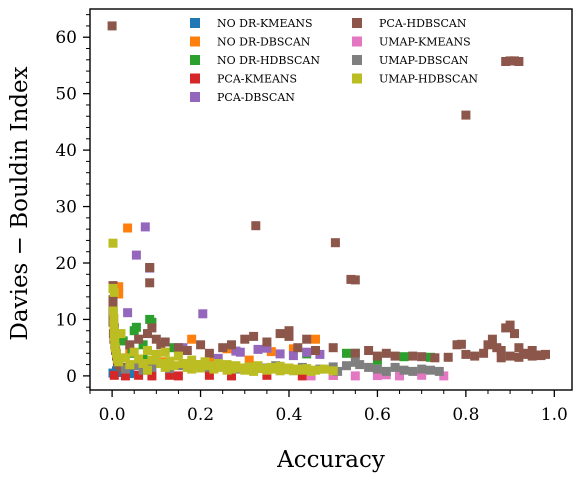 This screenshot has height=483, width=581. I want to click on legend-label: UMAP-KMEANS, so click(425, 42).